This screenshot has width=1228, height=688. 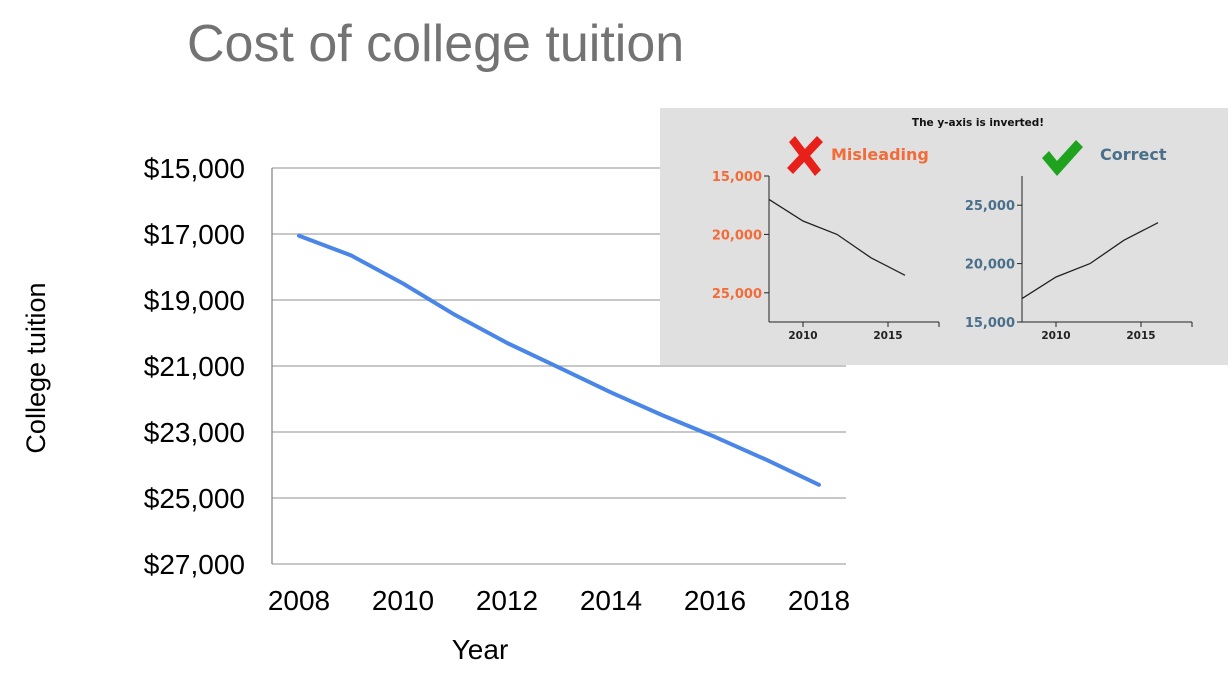 What do you see at coordinates (436, 44) in the screenshot?
I see `page-title: Cost of college tuition` at bounding box center [436, 44].